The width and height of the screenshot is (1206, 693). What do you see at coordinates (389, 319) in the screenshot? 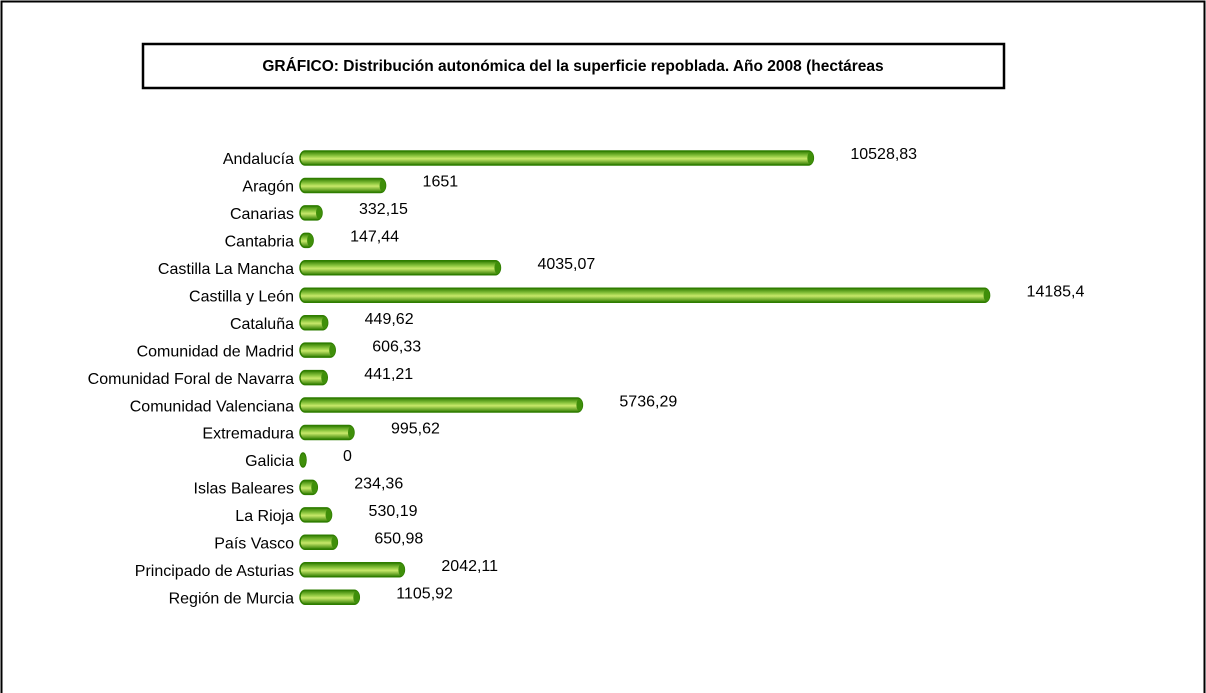
I see `value-label: 449,62` at bounding box center [389, 319].